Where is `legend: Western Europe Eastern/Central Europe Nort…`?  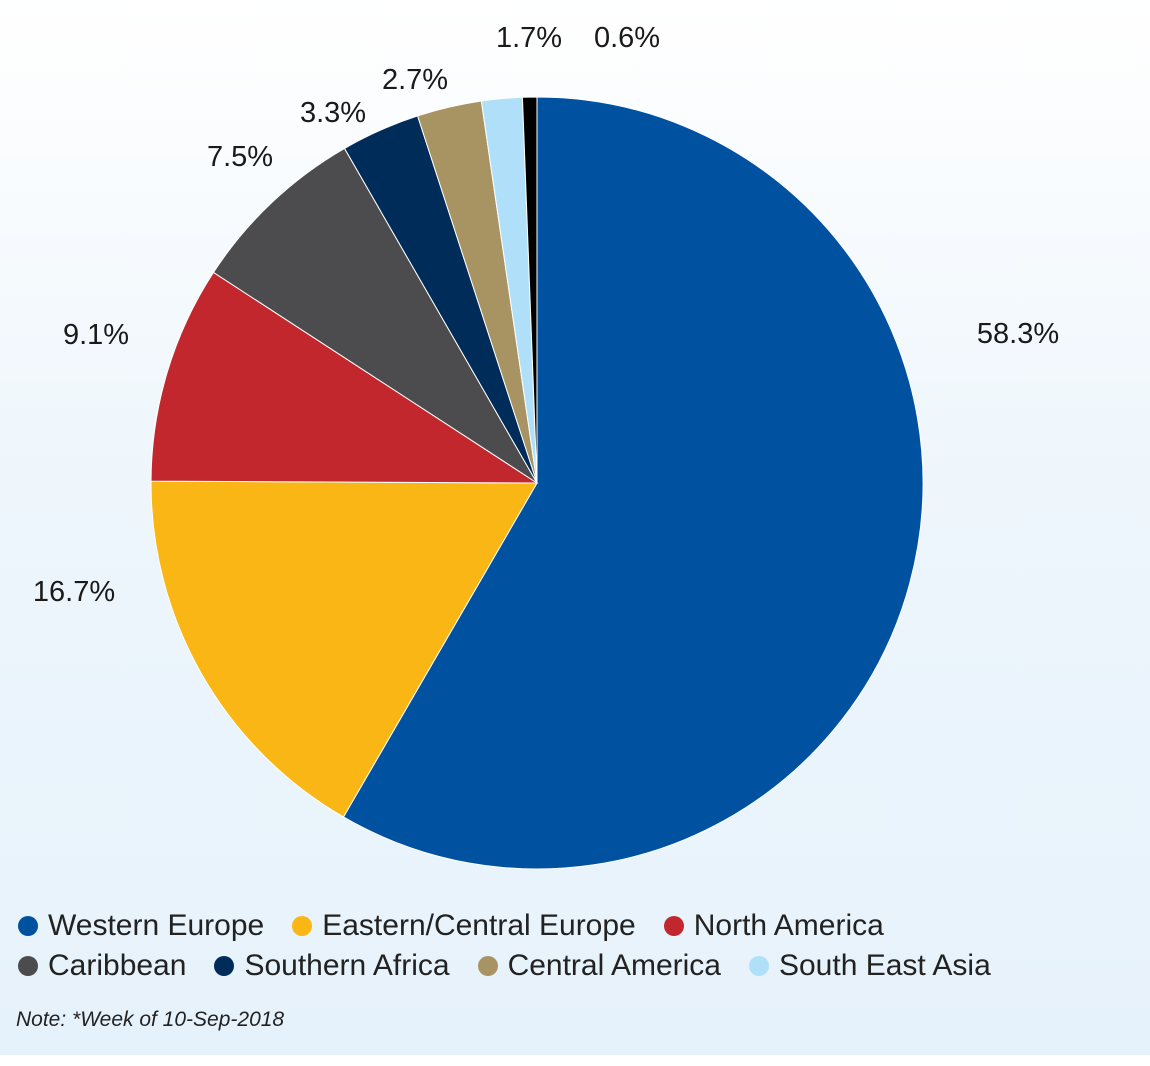
legend: Western Europe Eastern/Central Europe Nort… is located at coordinates (578, 946).